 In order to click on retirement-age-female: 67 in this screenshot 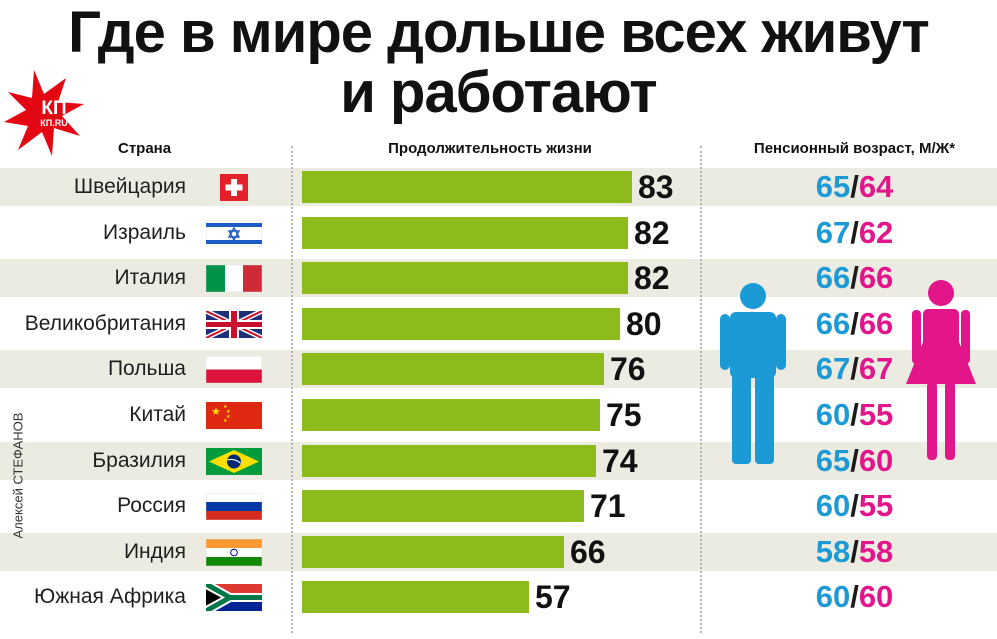, I will do `click(876, 368)`.